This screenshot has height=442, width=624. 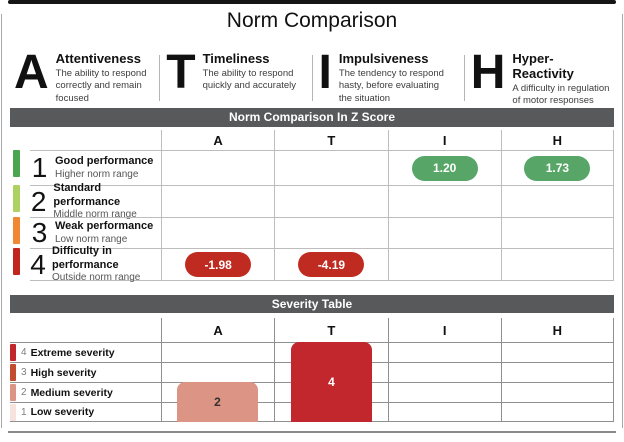 What do you see at coordinates (1, 221) in the screenshot?
I see `left-border` at bounding box center [1, 221].